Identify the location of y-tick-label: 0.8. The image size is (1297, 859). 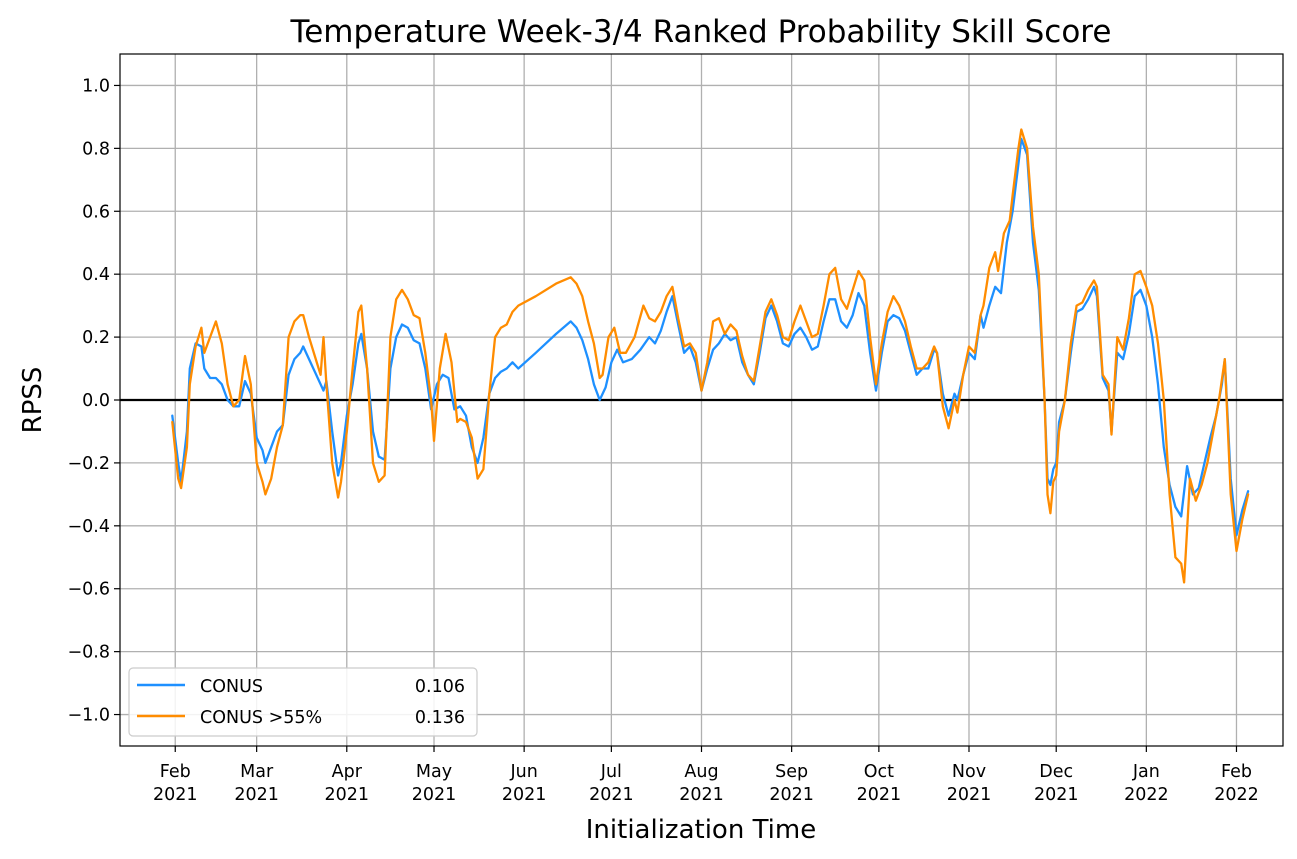
(96, 149).